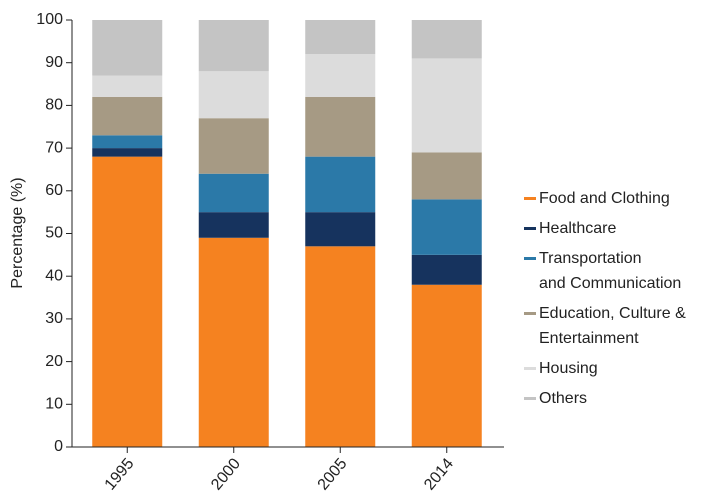  Describe the element at coordinates (605, 398) in the screenshot. I see `legend-item: Others` at that location.